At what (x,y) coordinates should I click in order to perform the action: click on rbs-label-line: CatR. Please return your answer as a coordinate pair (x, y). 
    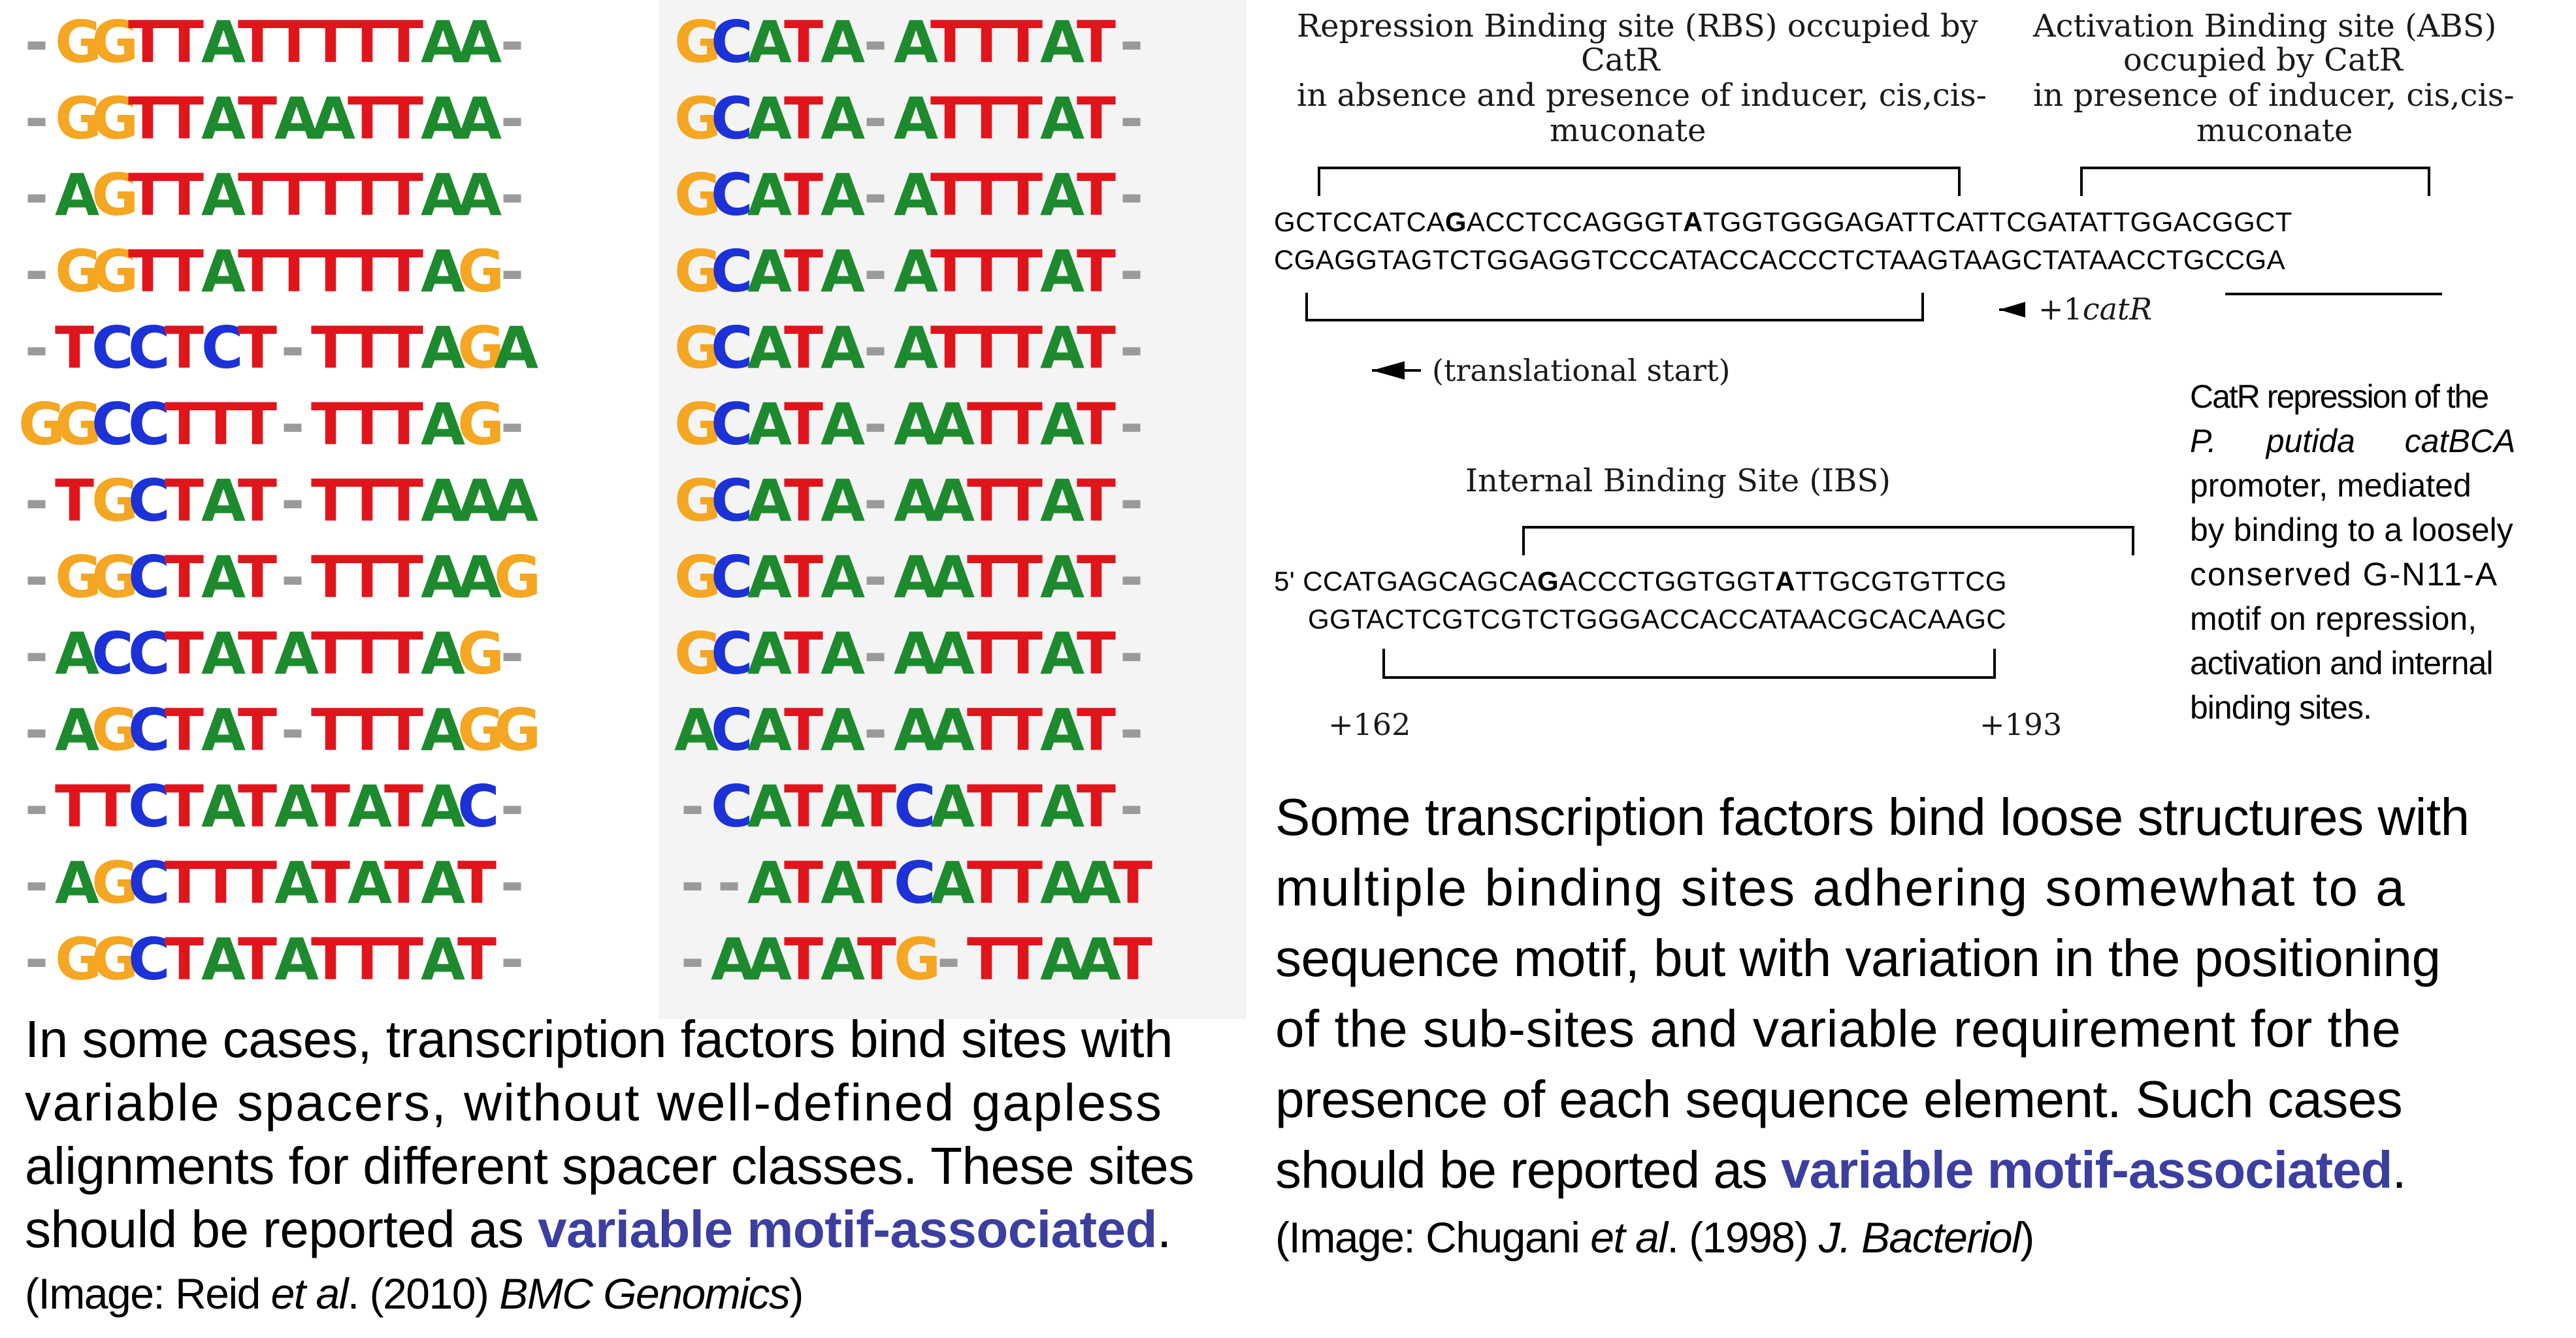
    Looking at the image, I should click on (1620, 60).